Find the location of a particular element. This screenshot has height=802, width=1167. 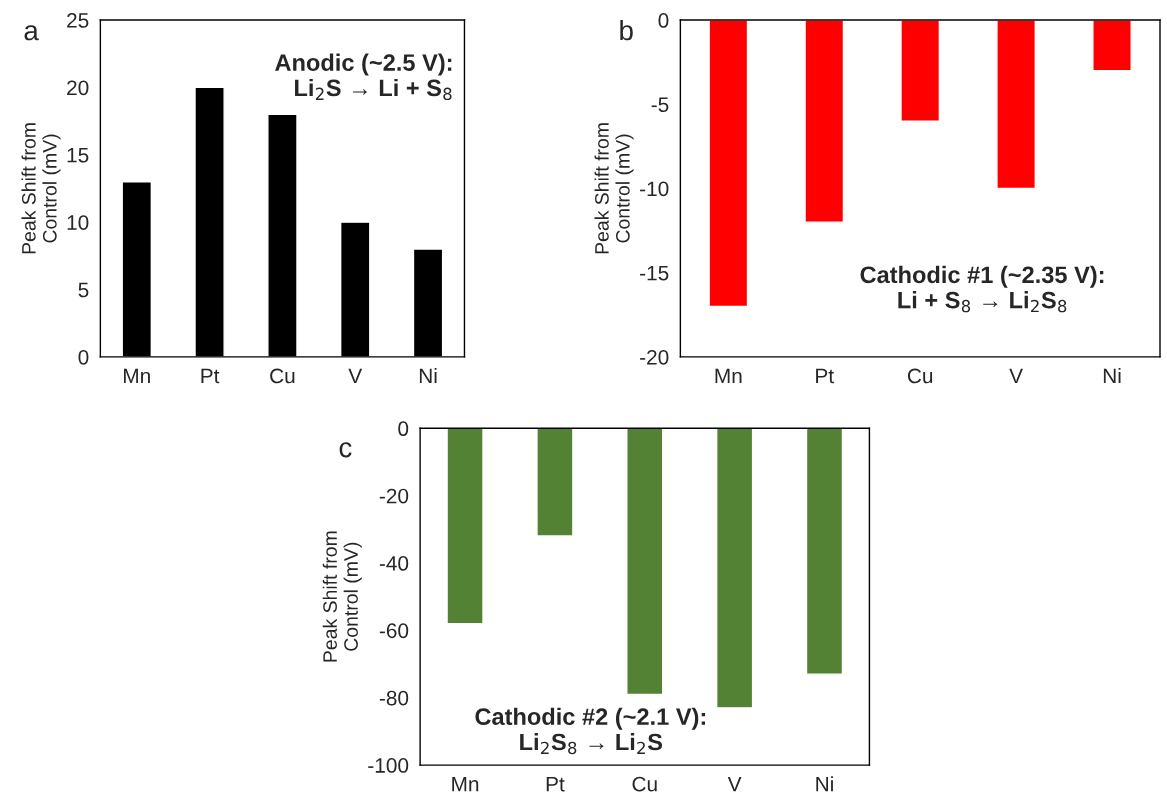

y-tick-label: 20 is located at coordinates (78, 88).